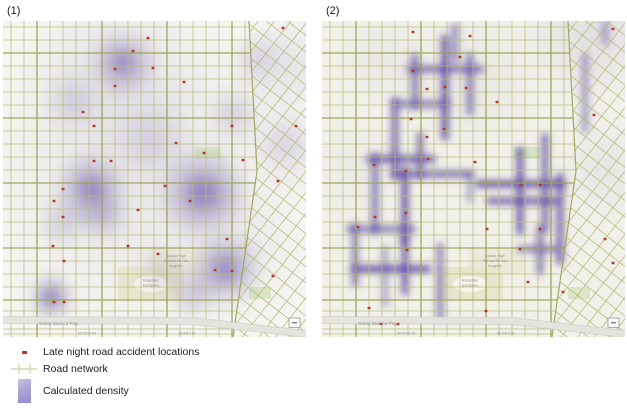 This screenshot has height=410, width=627. I want to click on panel-1-label: (1), so click(14, 11).